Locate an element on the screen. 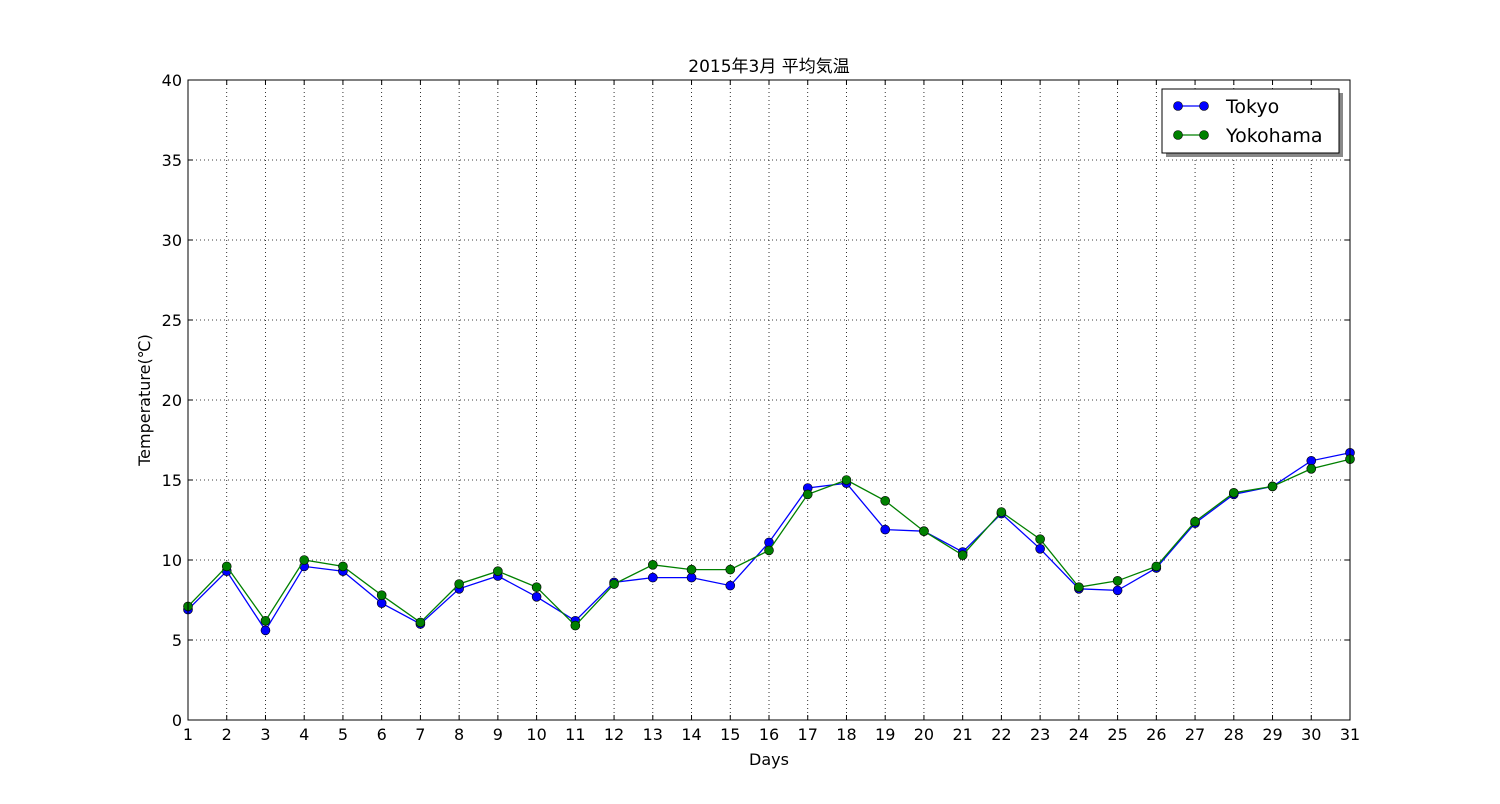 This screenshot has width=1500, height=804. x-tick-label: 10 is located at coordinates (536, 734).